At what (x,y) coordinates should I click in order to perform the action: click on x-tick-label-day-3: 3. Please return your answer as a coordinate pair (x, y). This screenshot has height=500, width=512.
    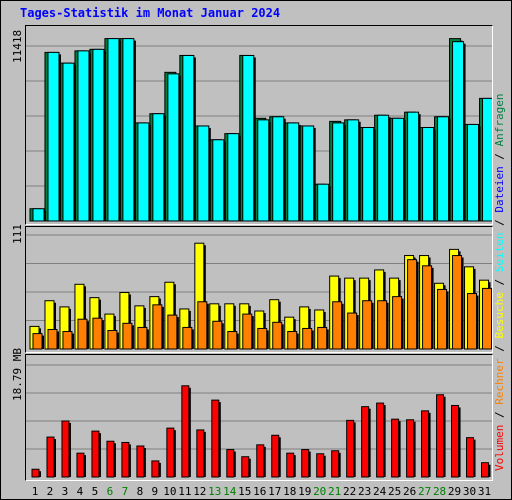
    Looking at the image, I should click on (65, 491).